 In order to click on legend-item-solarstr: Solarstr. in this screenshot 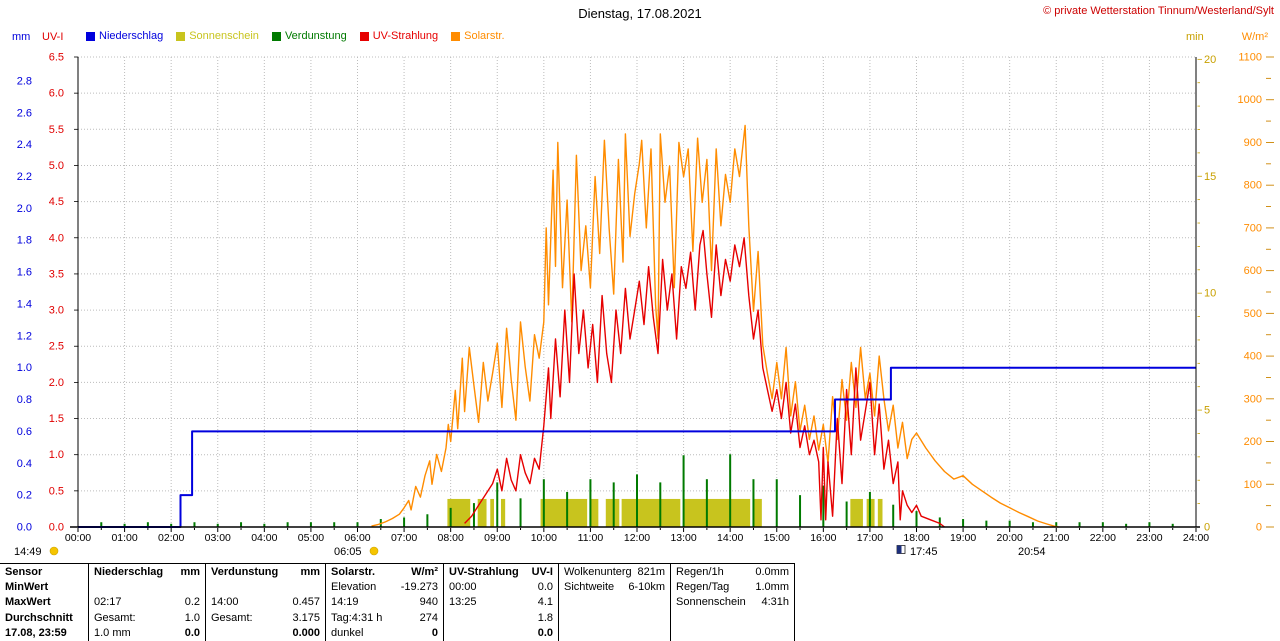, I will do `click(478, 36)`.